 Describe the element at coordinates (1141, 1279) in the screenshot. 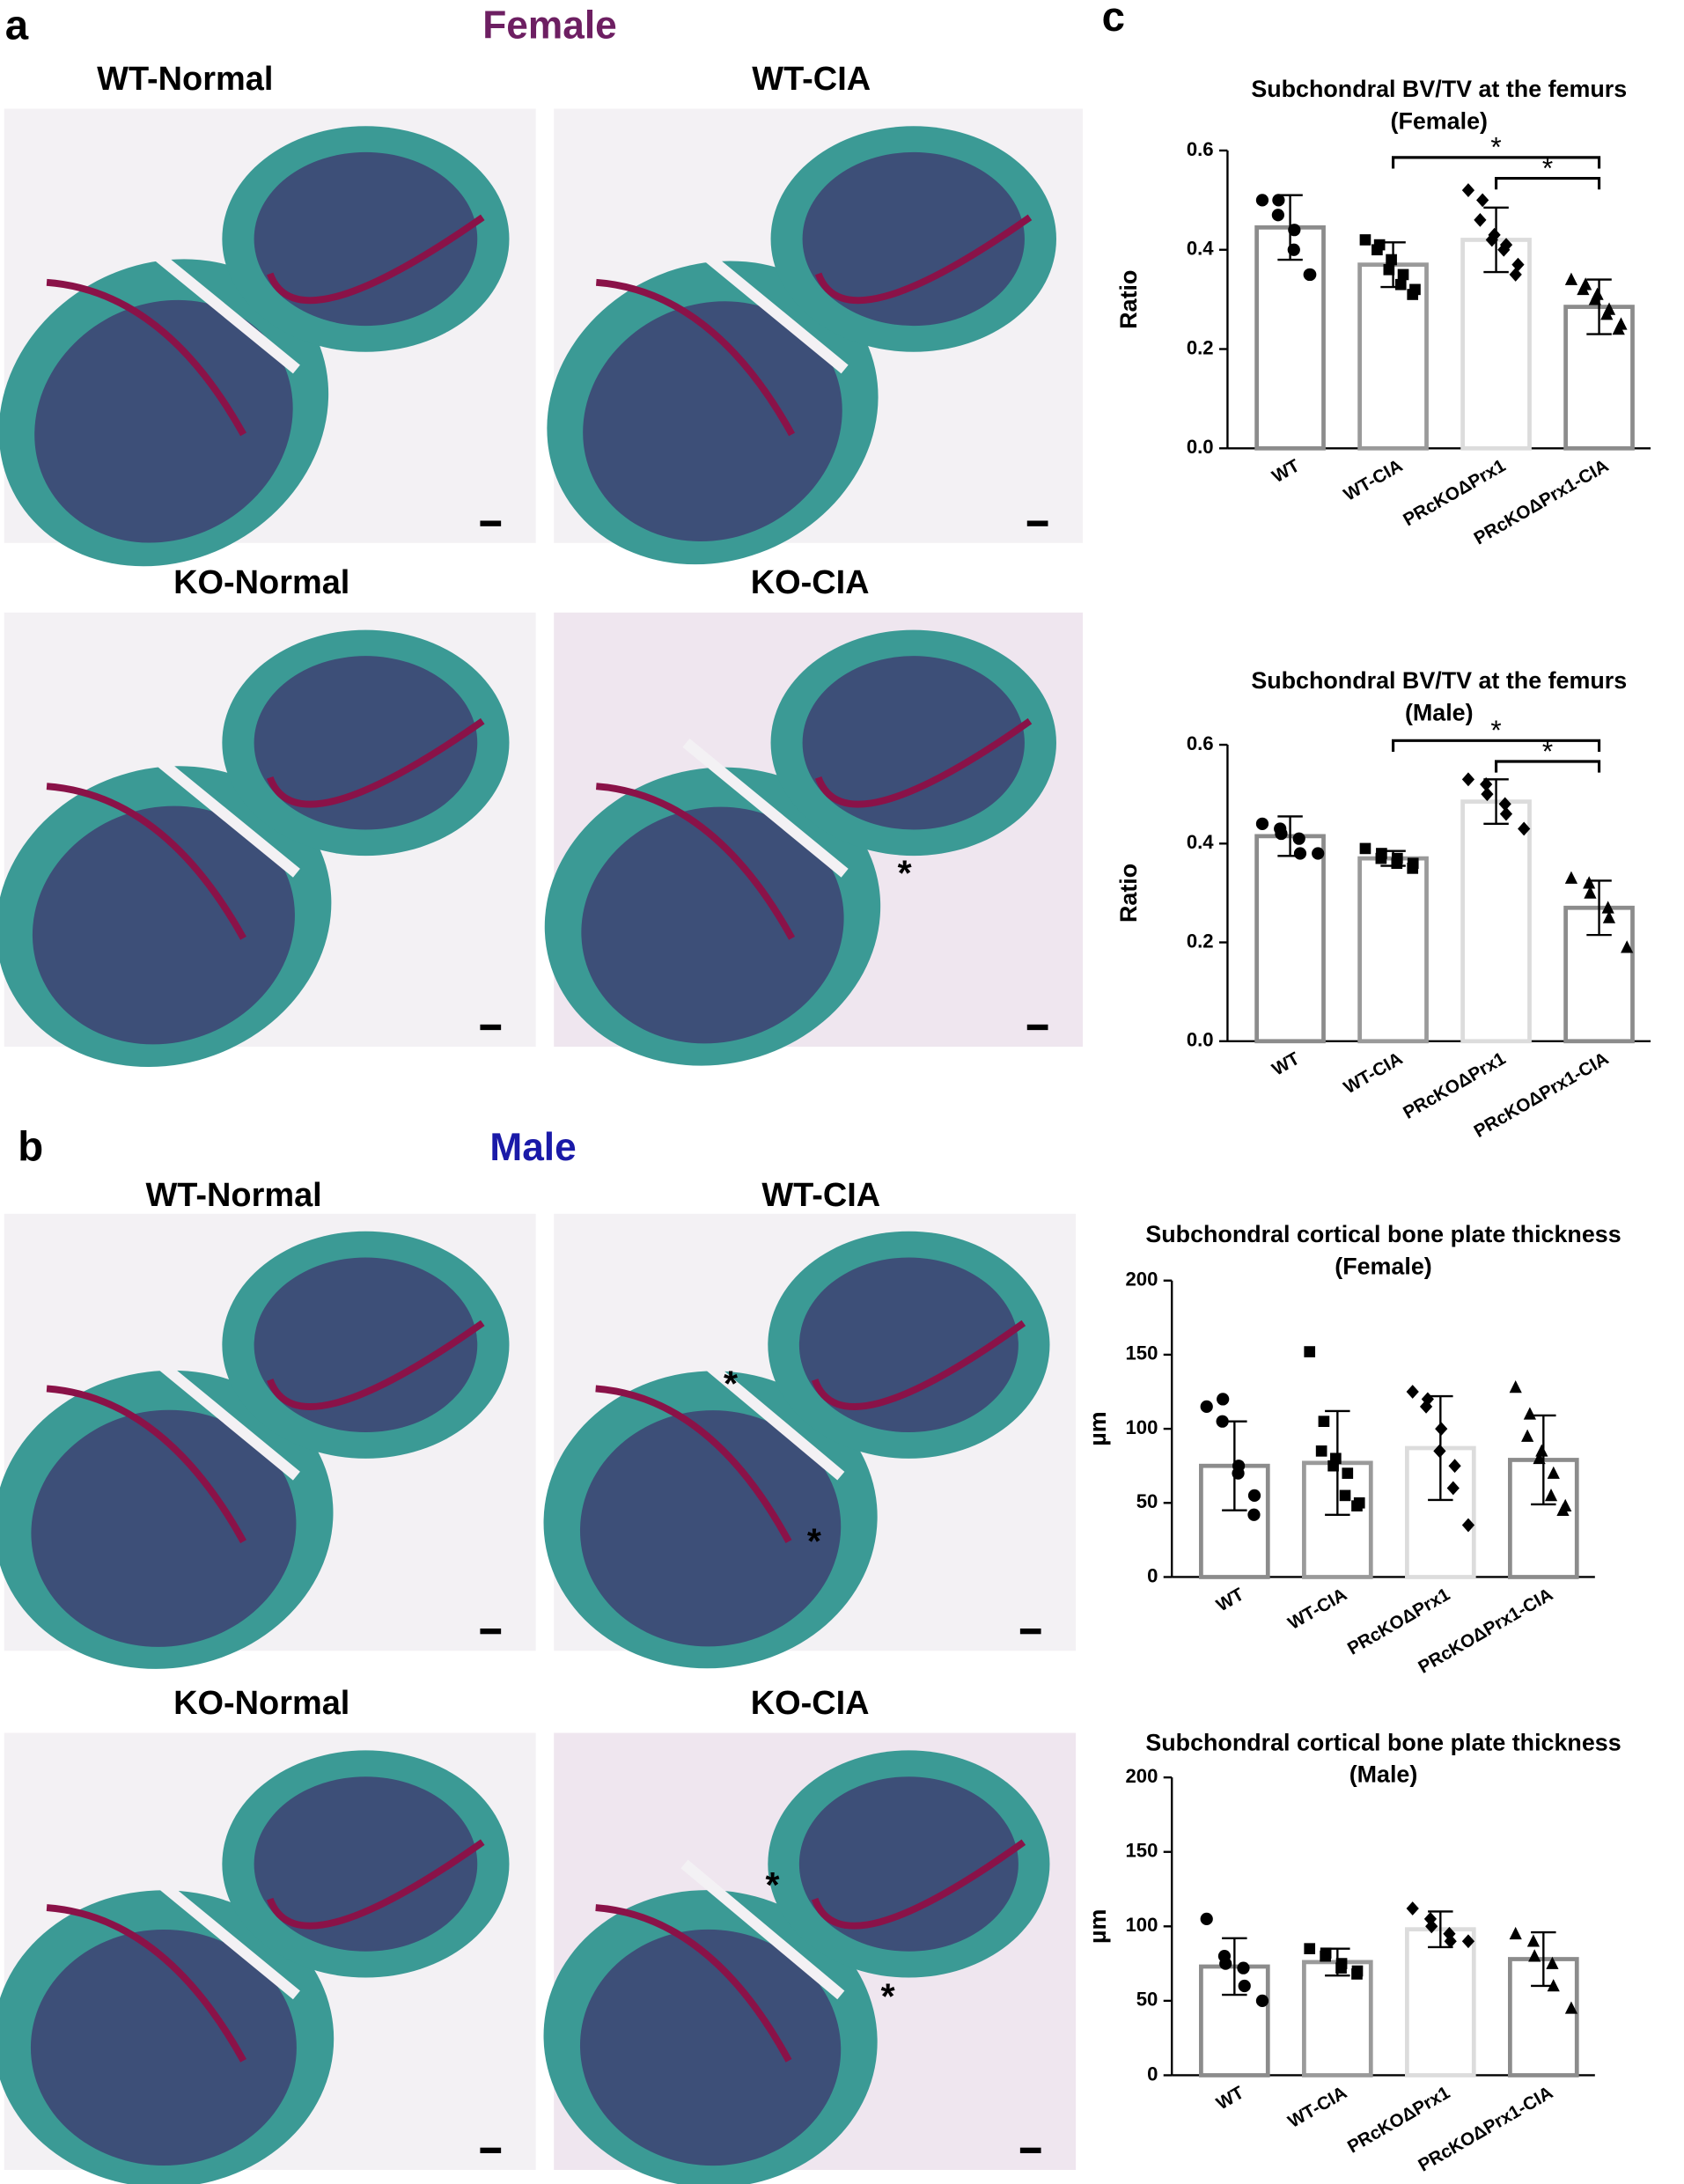

I see `y-tick-label: 200` at that location.